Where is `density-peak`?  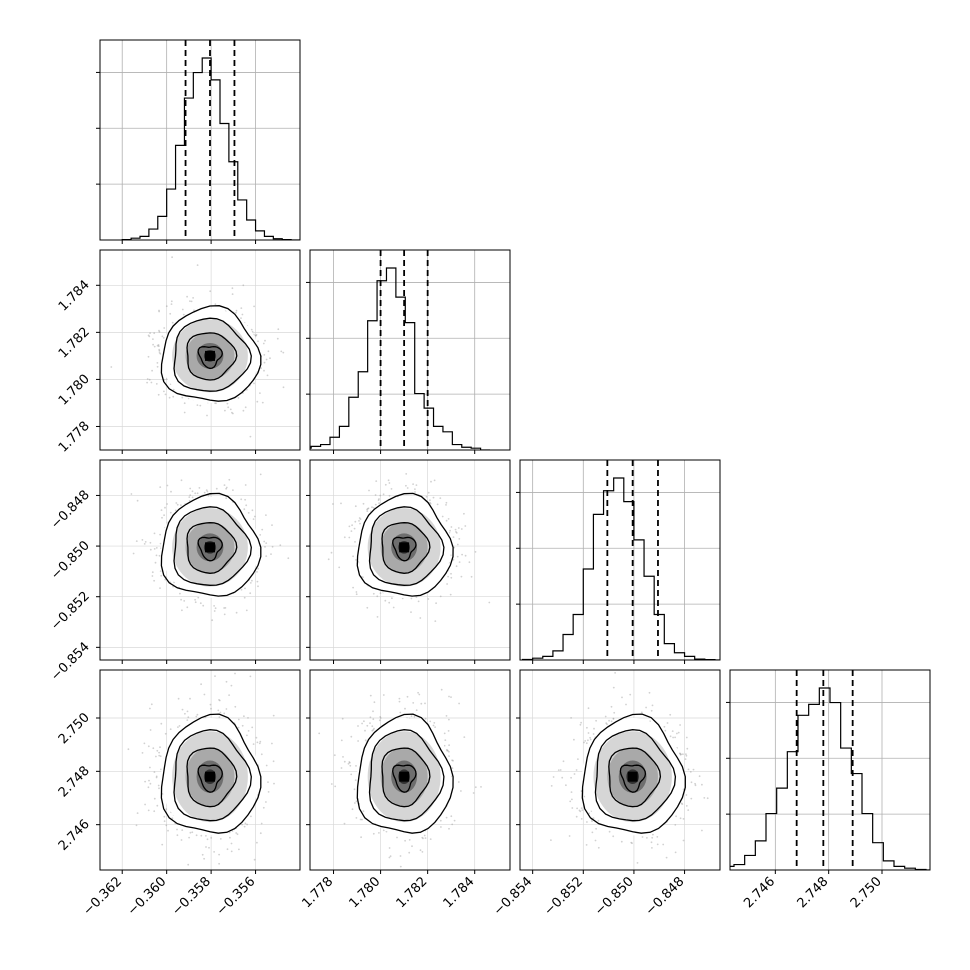 density-peak is located at coordinates (210, 355).